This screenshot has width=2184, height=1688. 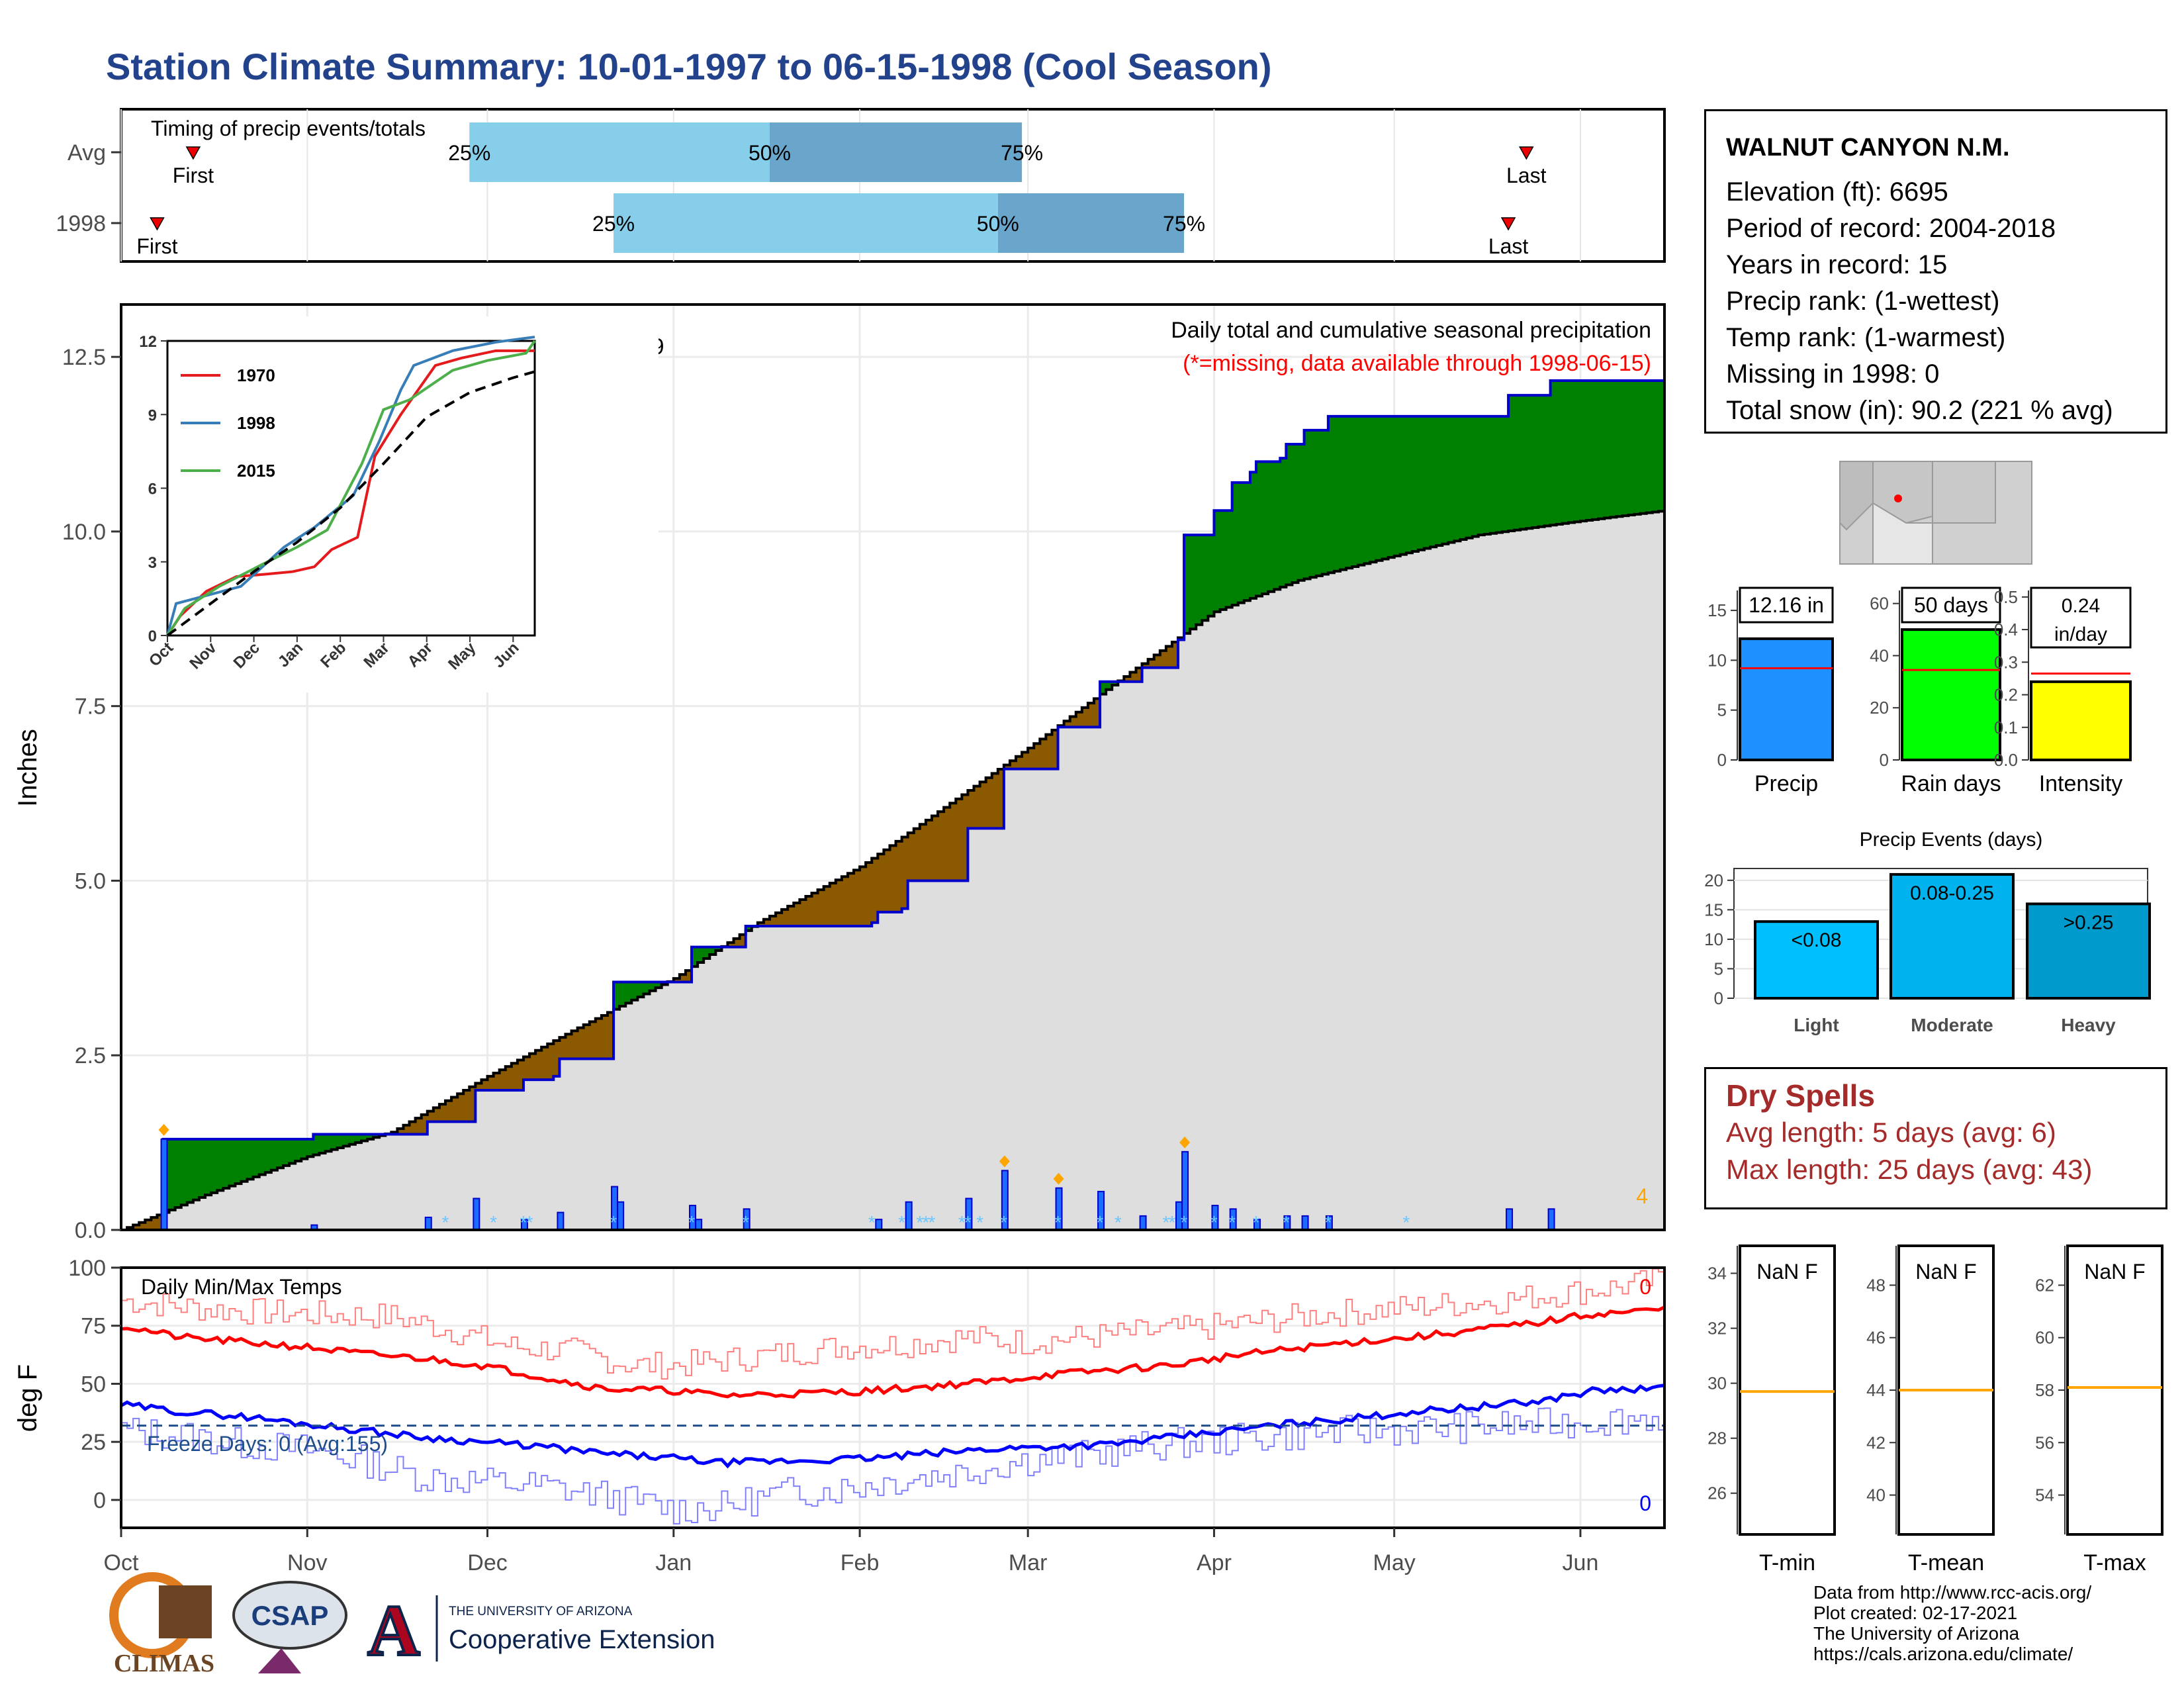 What do you see at coordinates (2006, 727) in the screenshot?
I see `summary-y-tick-label: 0.1` at bounding box center [2006, 727].